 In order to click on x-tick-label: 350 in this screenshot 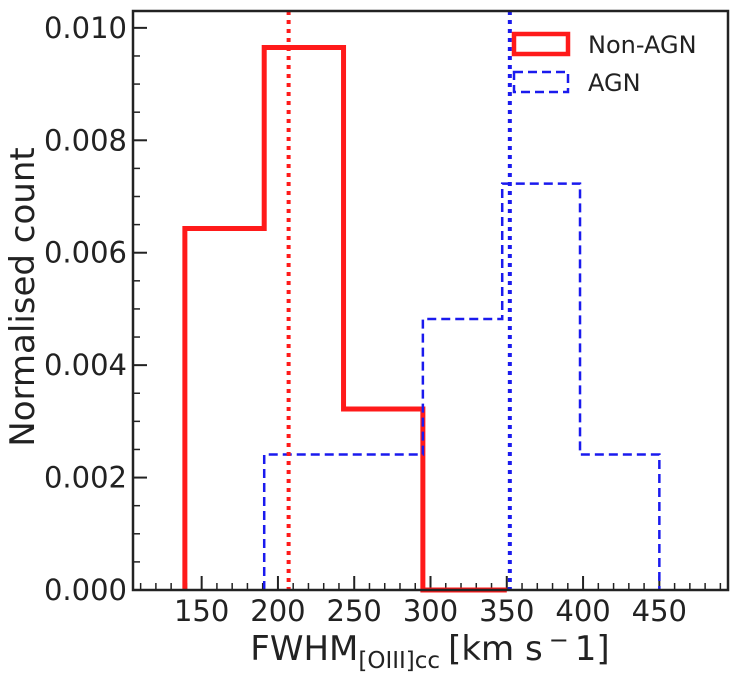, I will do `click(506, 611)`.